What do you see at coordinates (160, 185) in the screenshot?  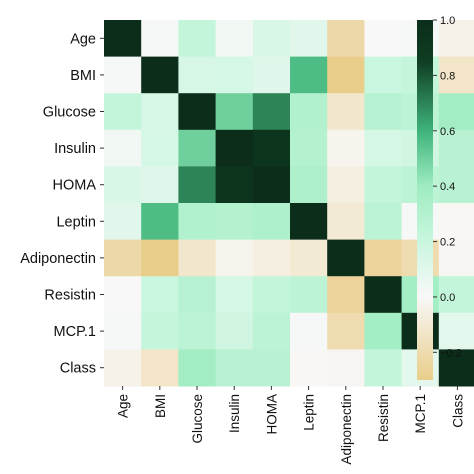 I see `heatmap-cell-homa-bmi` at bounding box center [160, 185].